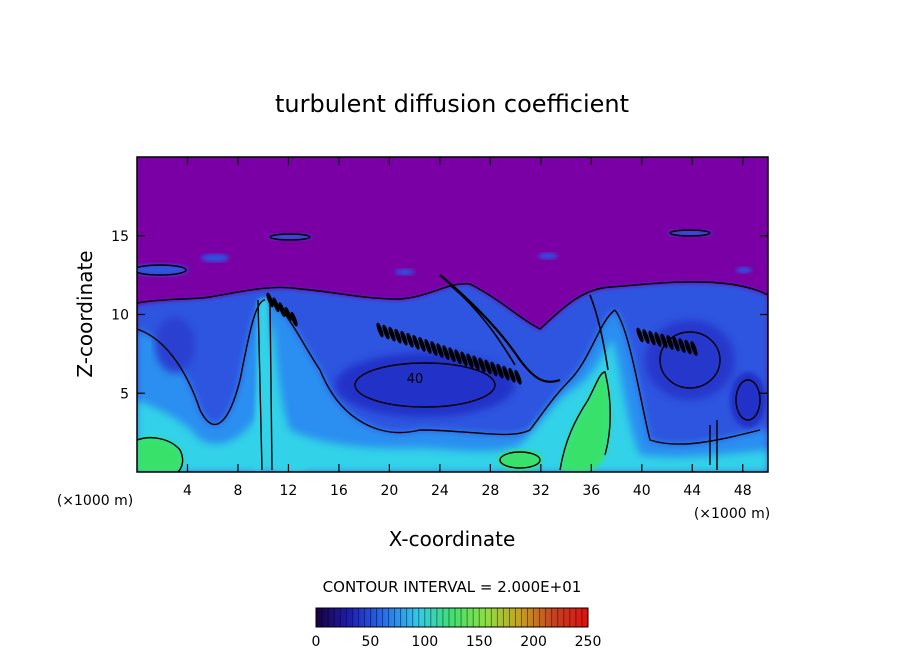 The width and height of the screenshot is (904, 654). Describe the element at coordinates (479, 642) in the screenshot. I see `colorbar-tick-label: 150` at that location.